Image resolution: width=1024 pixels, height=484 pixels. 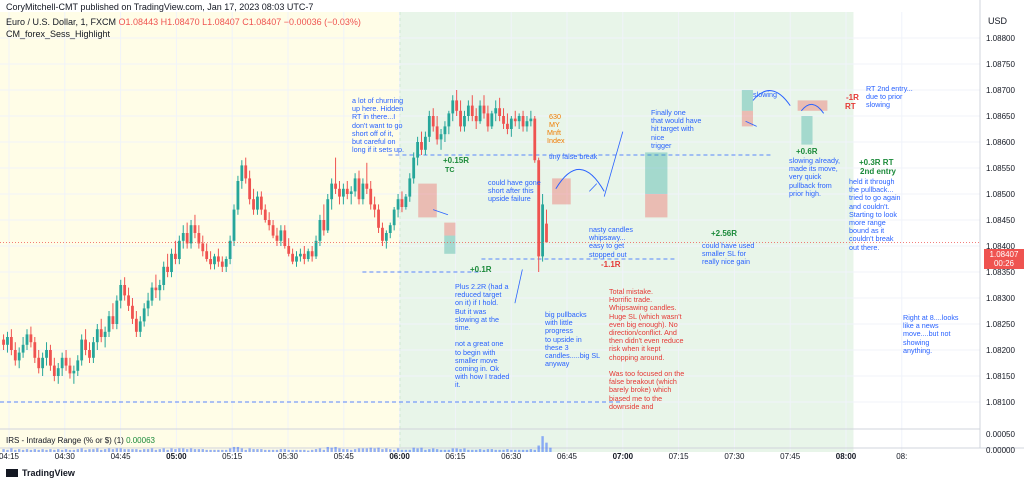 What do you see at coordinates (1000, 142) in the screenshot?
I see `price-tick-label: 1.08600` at bounding box center [1000, 142].